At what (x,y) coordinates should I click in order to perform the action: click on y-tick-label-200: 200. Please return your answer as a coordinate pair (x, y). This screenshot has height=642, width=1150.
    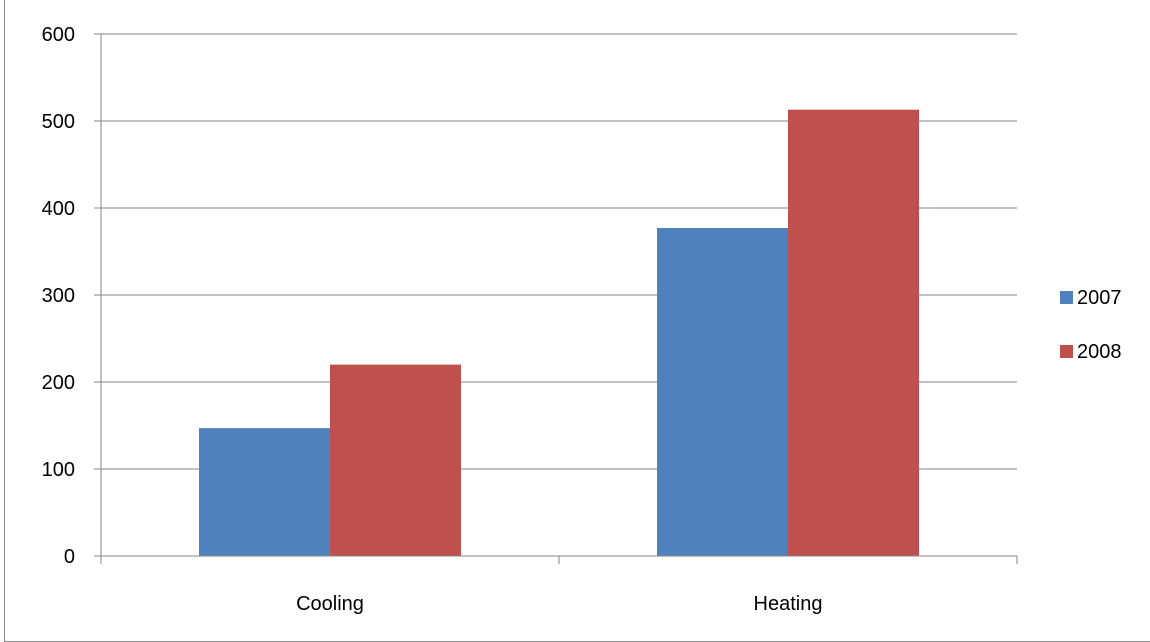
    Looking at the image, I should click on (58, 383).